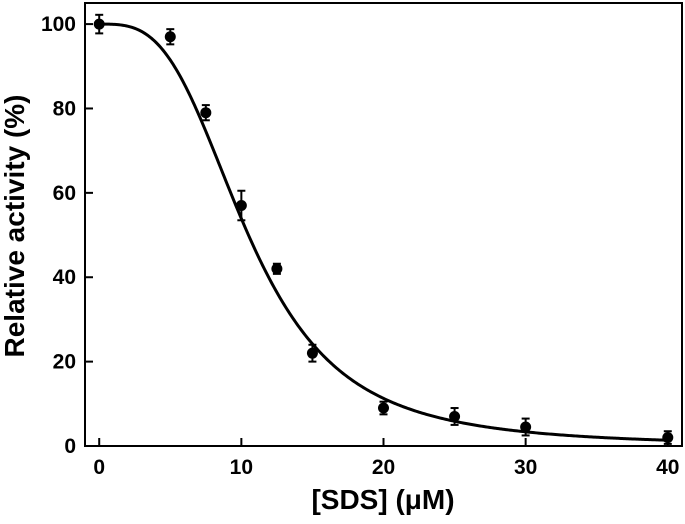 The width and height of the screenshot is (685, 524). I want to click on x-axis-label: [SDS] (μM), so click(382, 499).